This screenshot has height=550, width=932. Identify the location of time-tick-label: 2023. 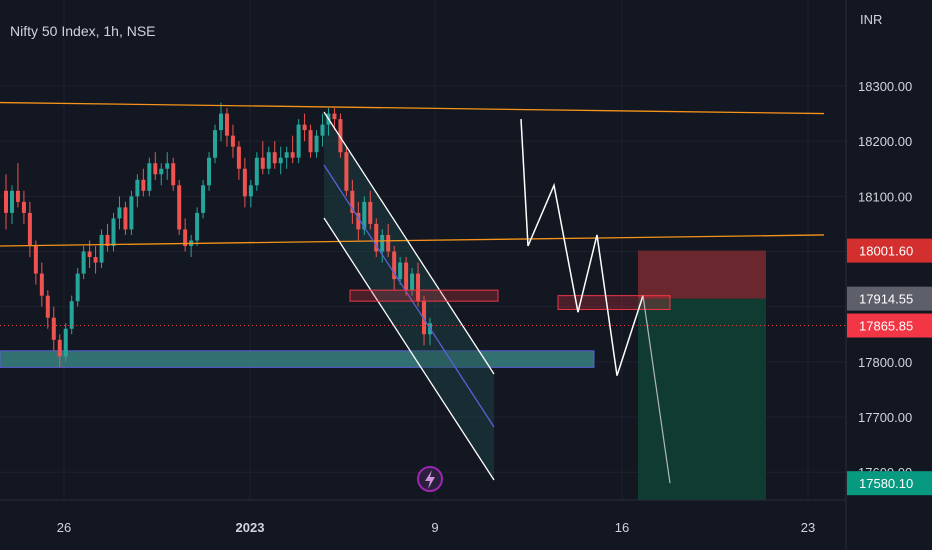
(250, 527).